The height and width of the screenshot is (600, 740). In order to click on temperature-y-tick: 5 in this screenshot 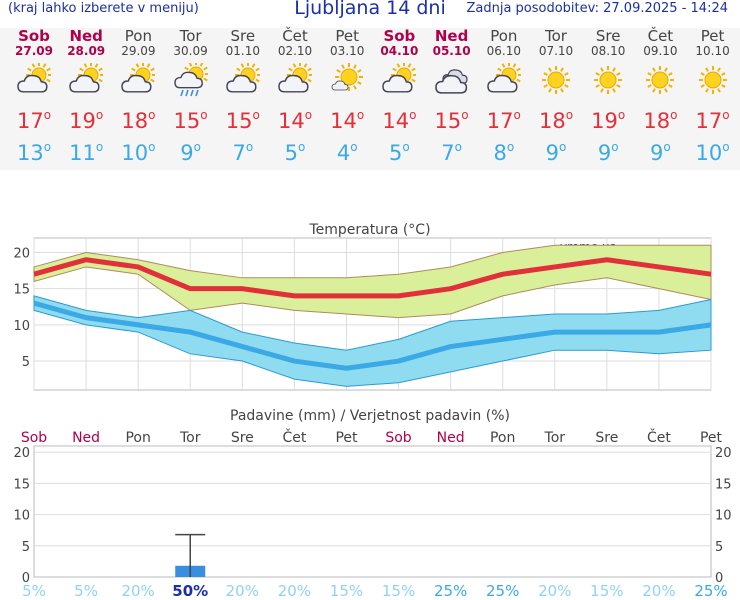, I will do `click(26, 362)`.